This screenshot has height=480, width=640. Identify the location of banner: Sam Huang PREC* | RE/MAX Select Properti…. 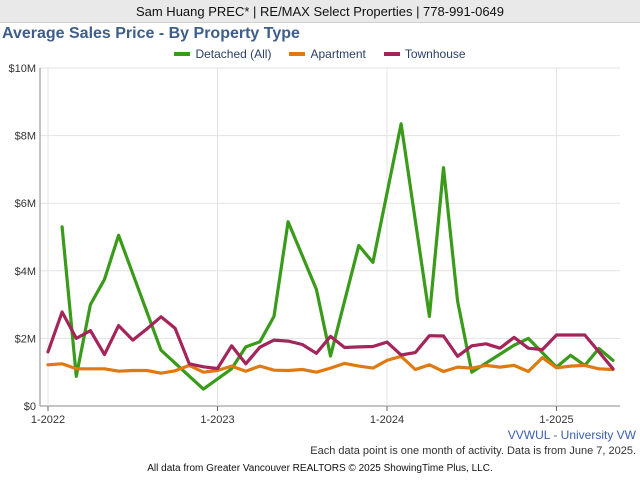
(320, 11).